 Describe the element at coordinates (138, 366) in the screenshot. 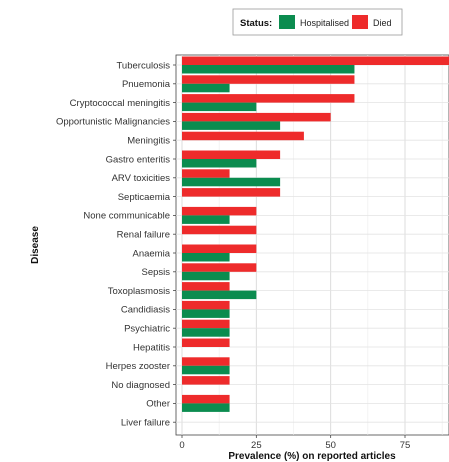

I see `y-tick-label: Herpes zooster` at that location.